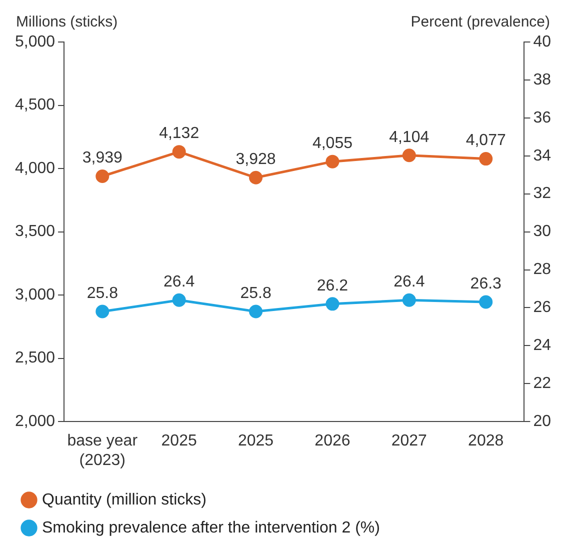  Describe the element at coordinates (486, 141) in the screenshot. I see `data-label: 4,077` at that location.